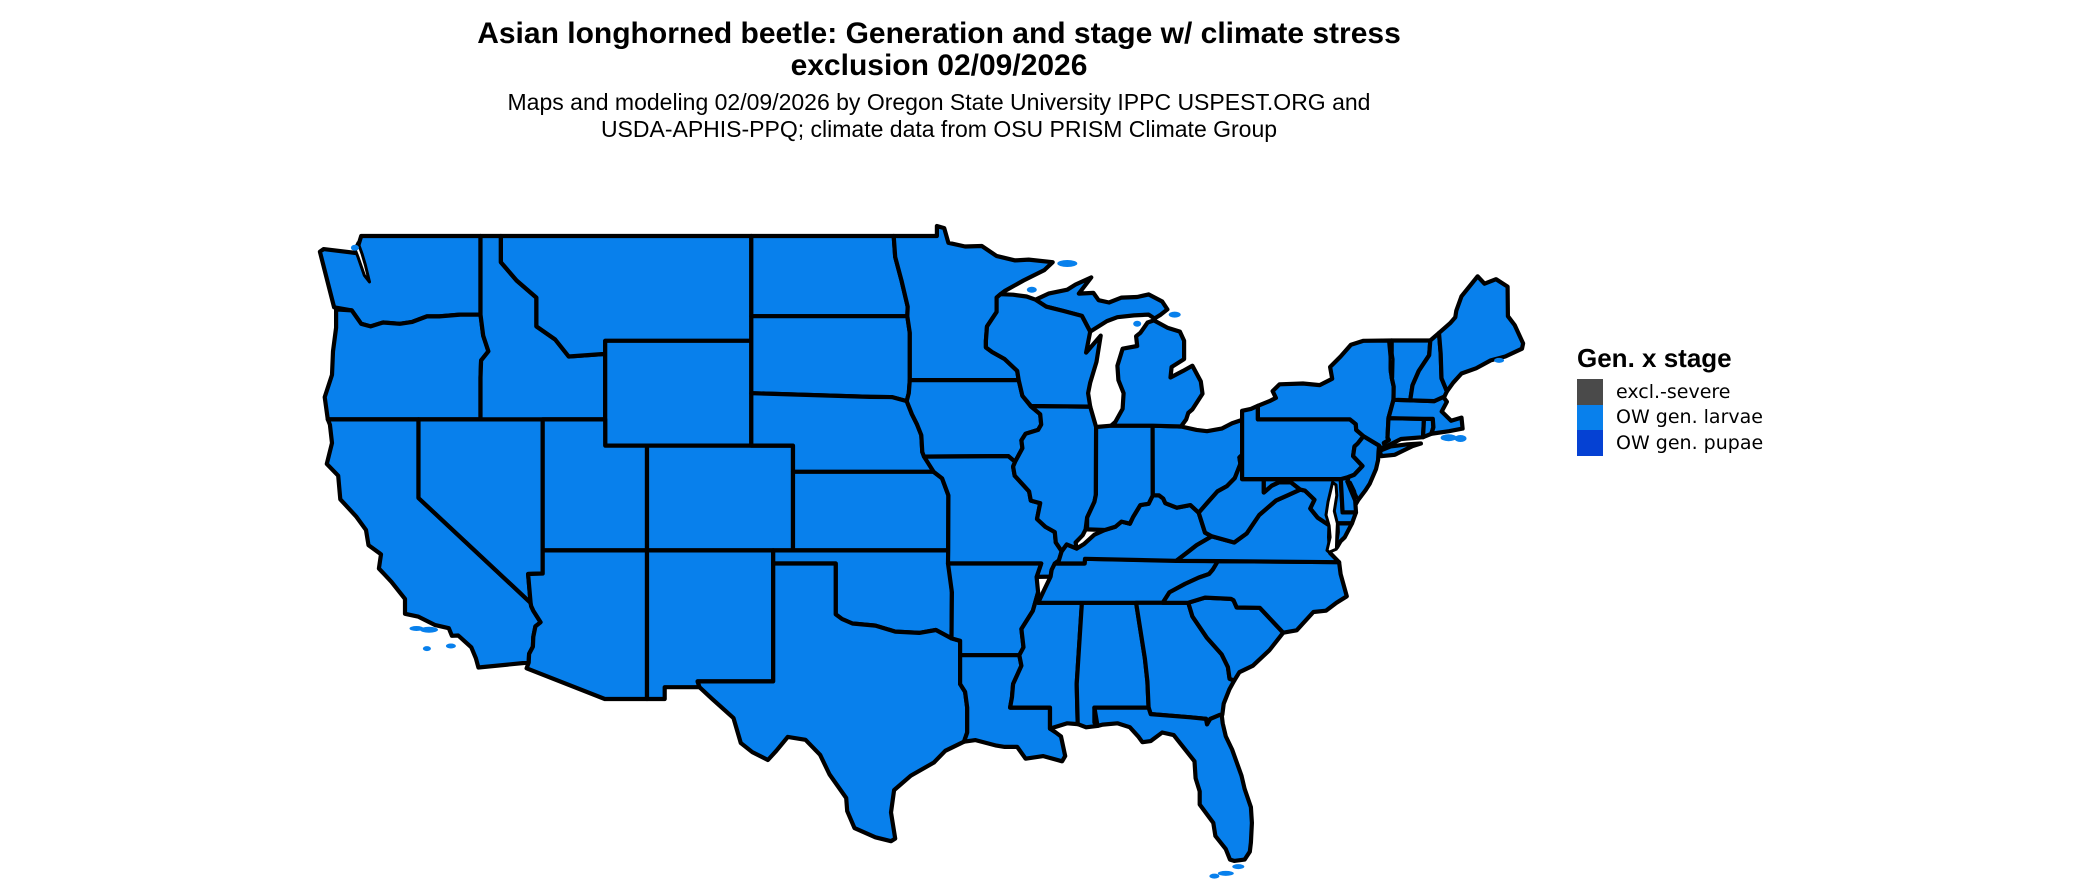  I want to click on state-ND, so click(829, 276).